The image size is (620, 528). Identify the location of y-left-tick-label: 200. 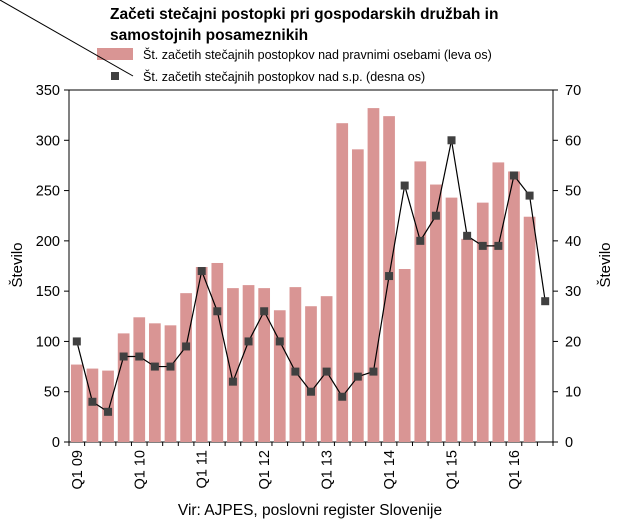
(48, 242).